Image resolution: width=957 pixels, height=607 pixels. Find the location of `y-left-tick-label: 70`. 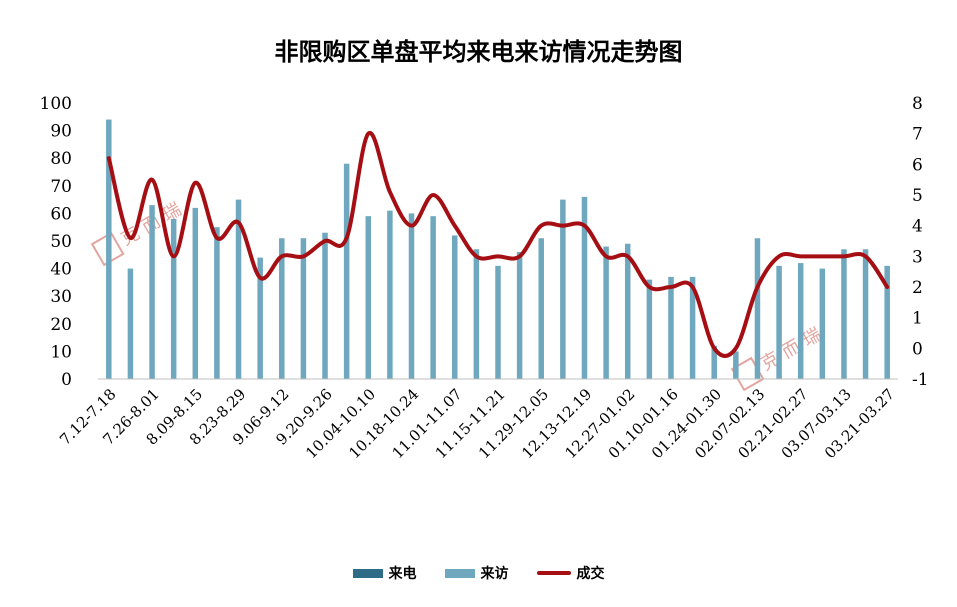

y-left-tick-label: 70 is located at coordinates (61, 187).